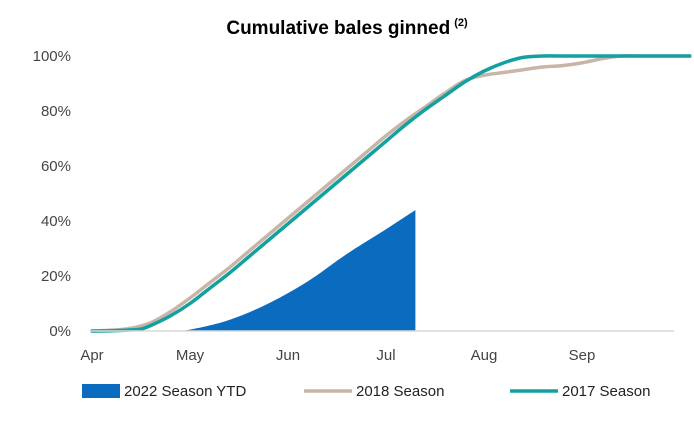  I want to click on chart-title: Cumulative bales ginned (2), so click(347, 28).